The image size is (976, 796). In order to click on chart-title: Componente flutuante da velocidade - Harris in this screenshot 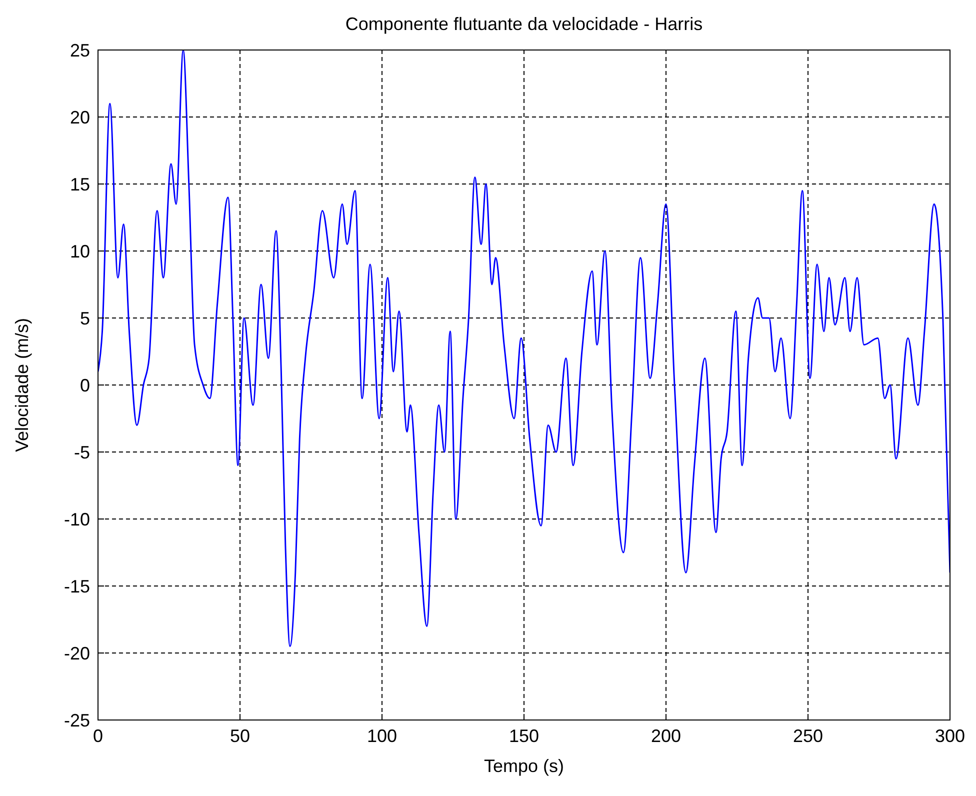, I will do `click(524, 24)`.